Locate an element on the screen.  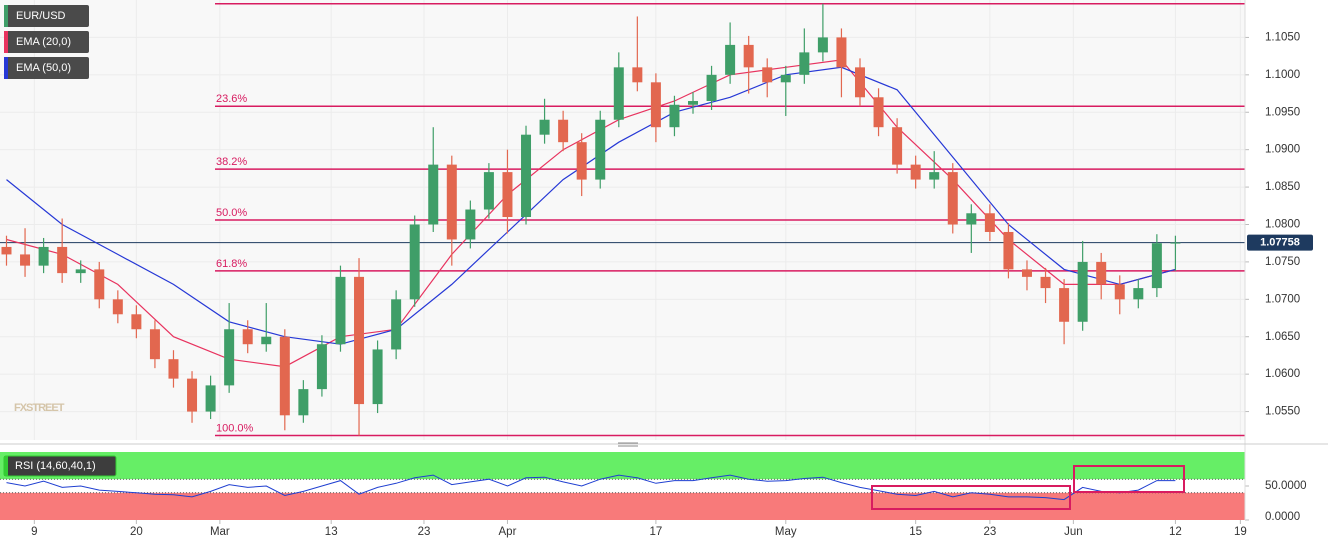
y-tick-label: 1.0950 is located at coordinates (1282, 112).